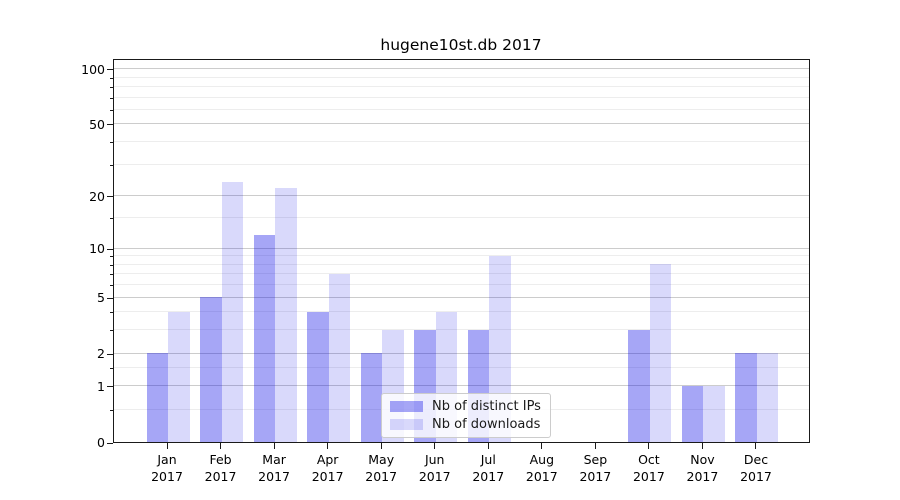  What do you see at coordinates (93, 69) in the screenshot?
I see `y-tick-label: 100` at bounding box center [93, 69].